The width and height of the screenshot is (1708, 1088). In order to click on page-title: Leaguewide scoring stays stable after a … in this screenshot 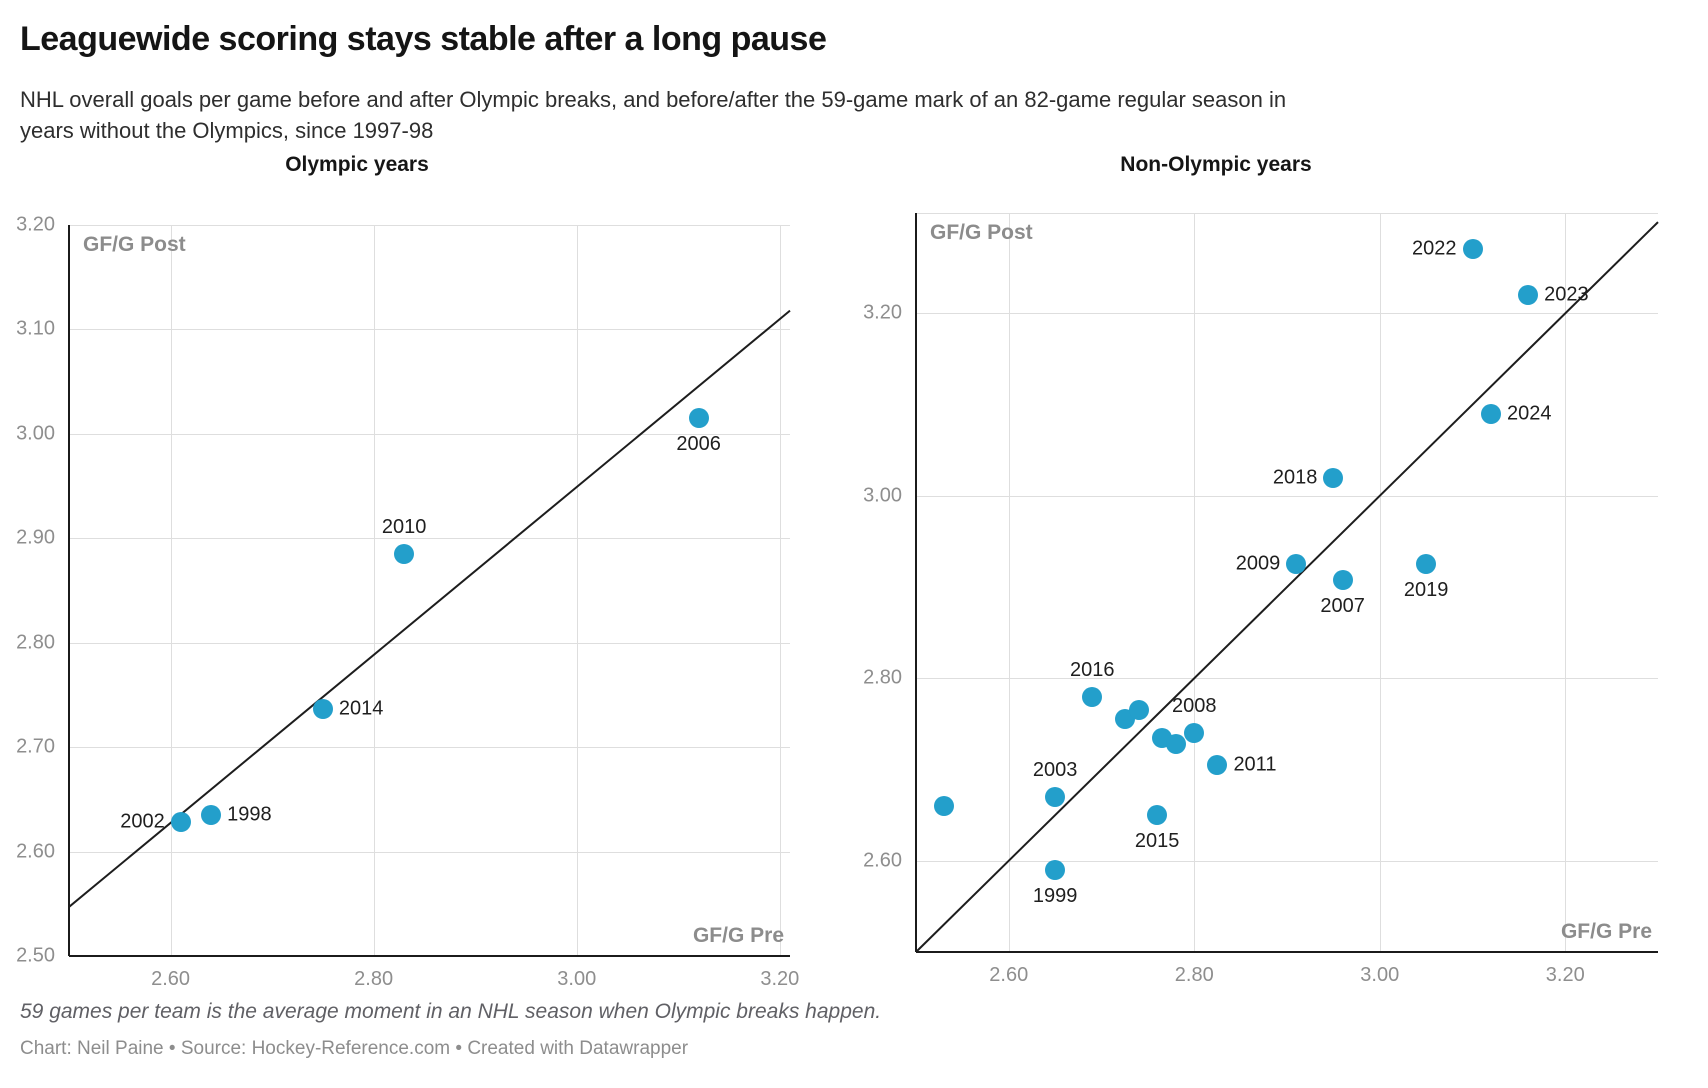, I will do `click(423, 39)`.